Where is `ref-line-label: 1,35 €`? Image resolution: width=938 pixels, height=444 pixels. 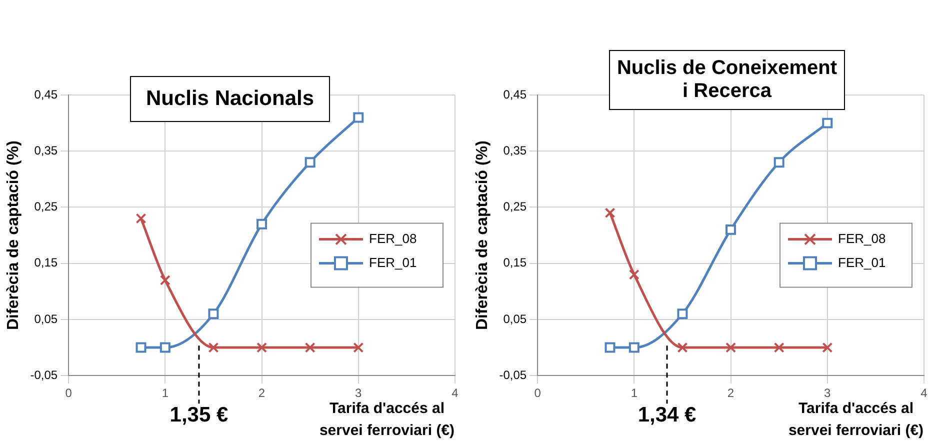
ref-line-label: 1,35 € is located at coordinates (199, 414).